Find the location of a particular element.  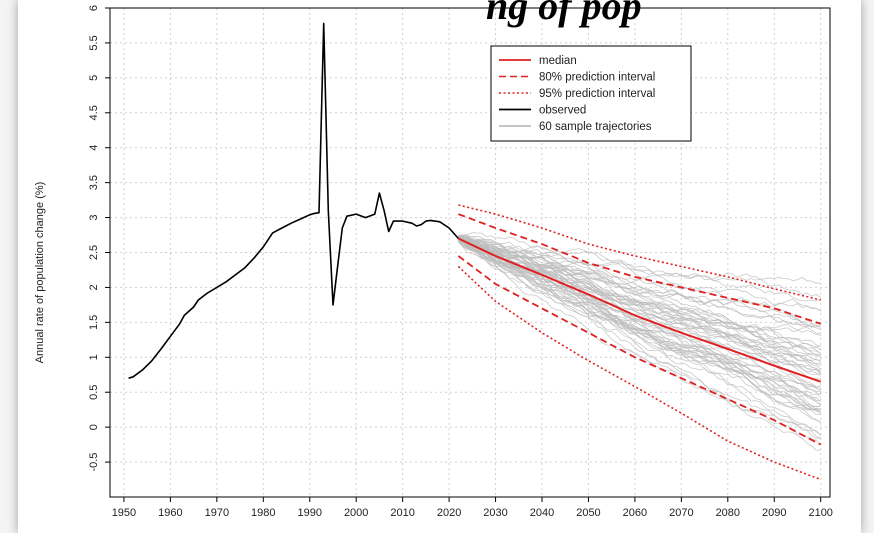

legend-label: median is located at coordinates (558, 61).